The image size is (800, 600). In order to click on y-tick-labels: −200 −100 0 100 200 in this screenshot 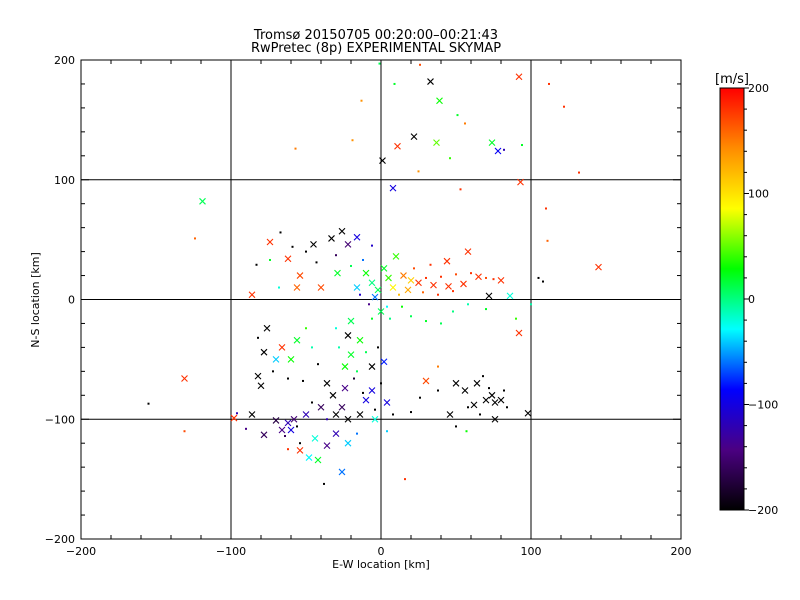, I will do `click(60, 300)`.